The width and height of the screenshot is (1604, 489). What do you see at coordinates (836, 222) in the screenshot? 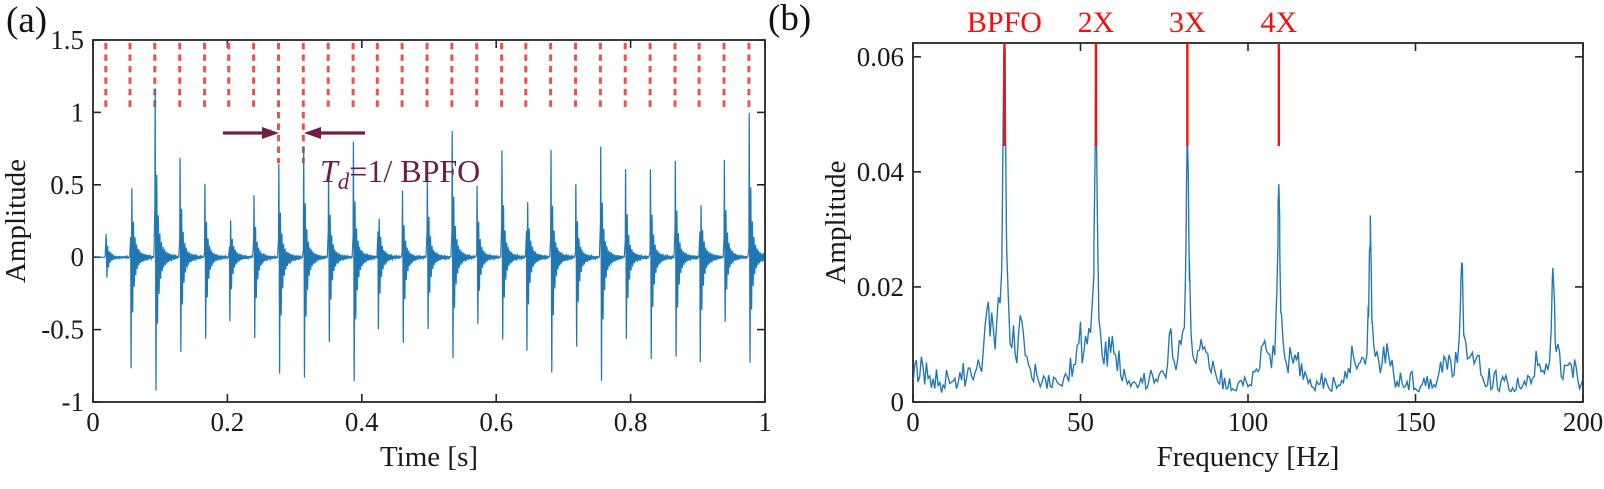
I see `plot-b-axes-yaxis-title: Amplitude` at bounding box center [836, 222].